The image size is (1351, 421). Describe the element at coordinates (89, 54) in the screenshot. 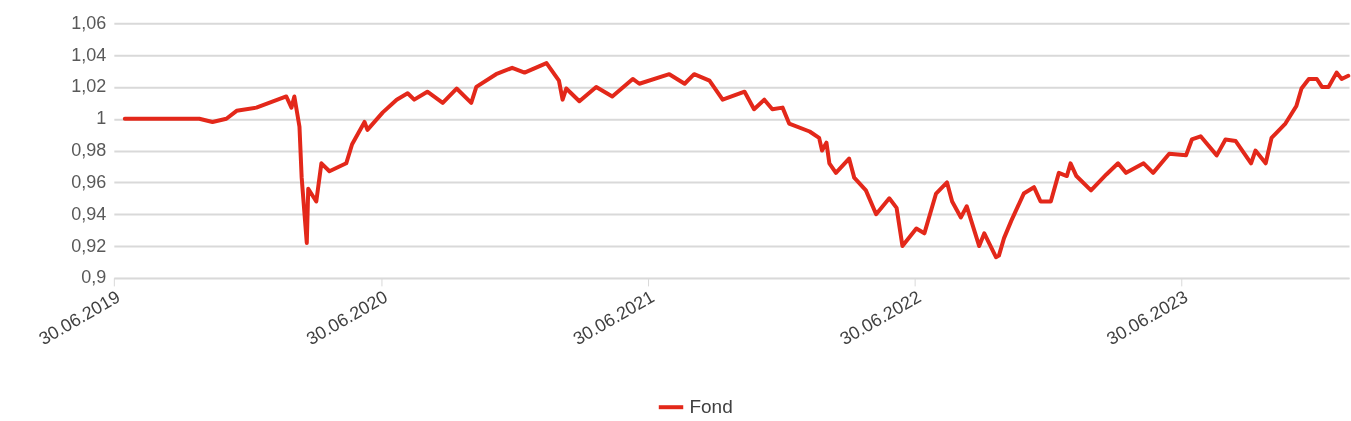

I see `y-tick-label: 1,04` at that location.